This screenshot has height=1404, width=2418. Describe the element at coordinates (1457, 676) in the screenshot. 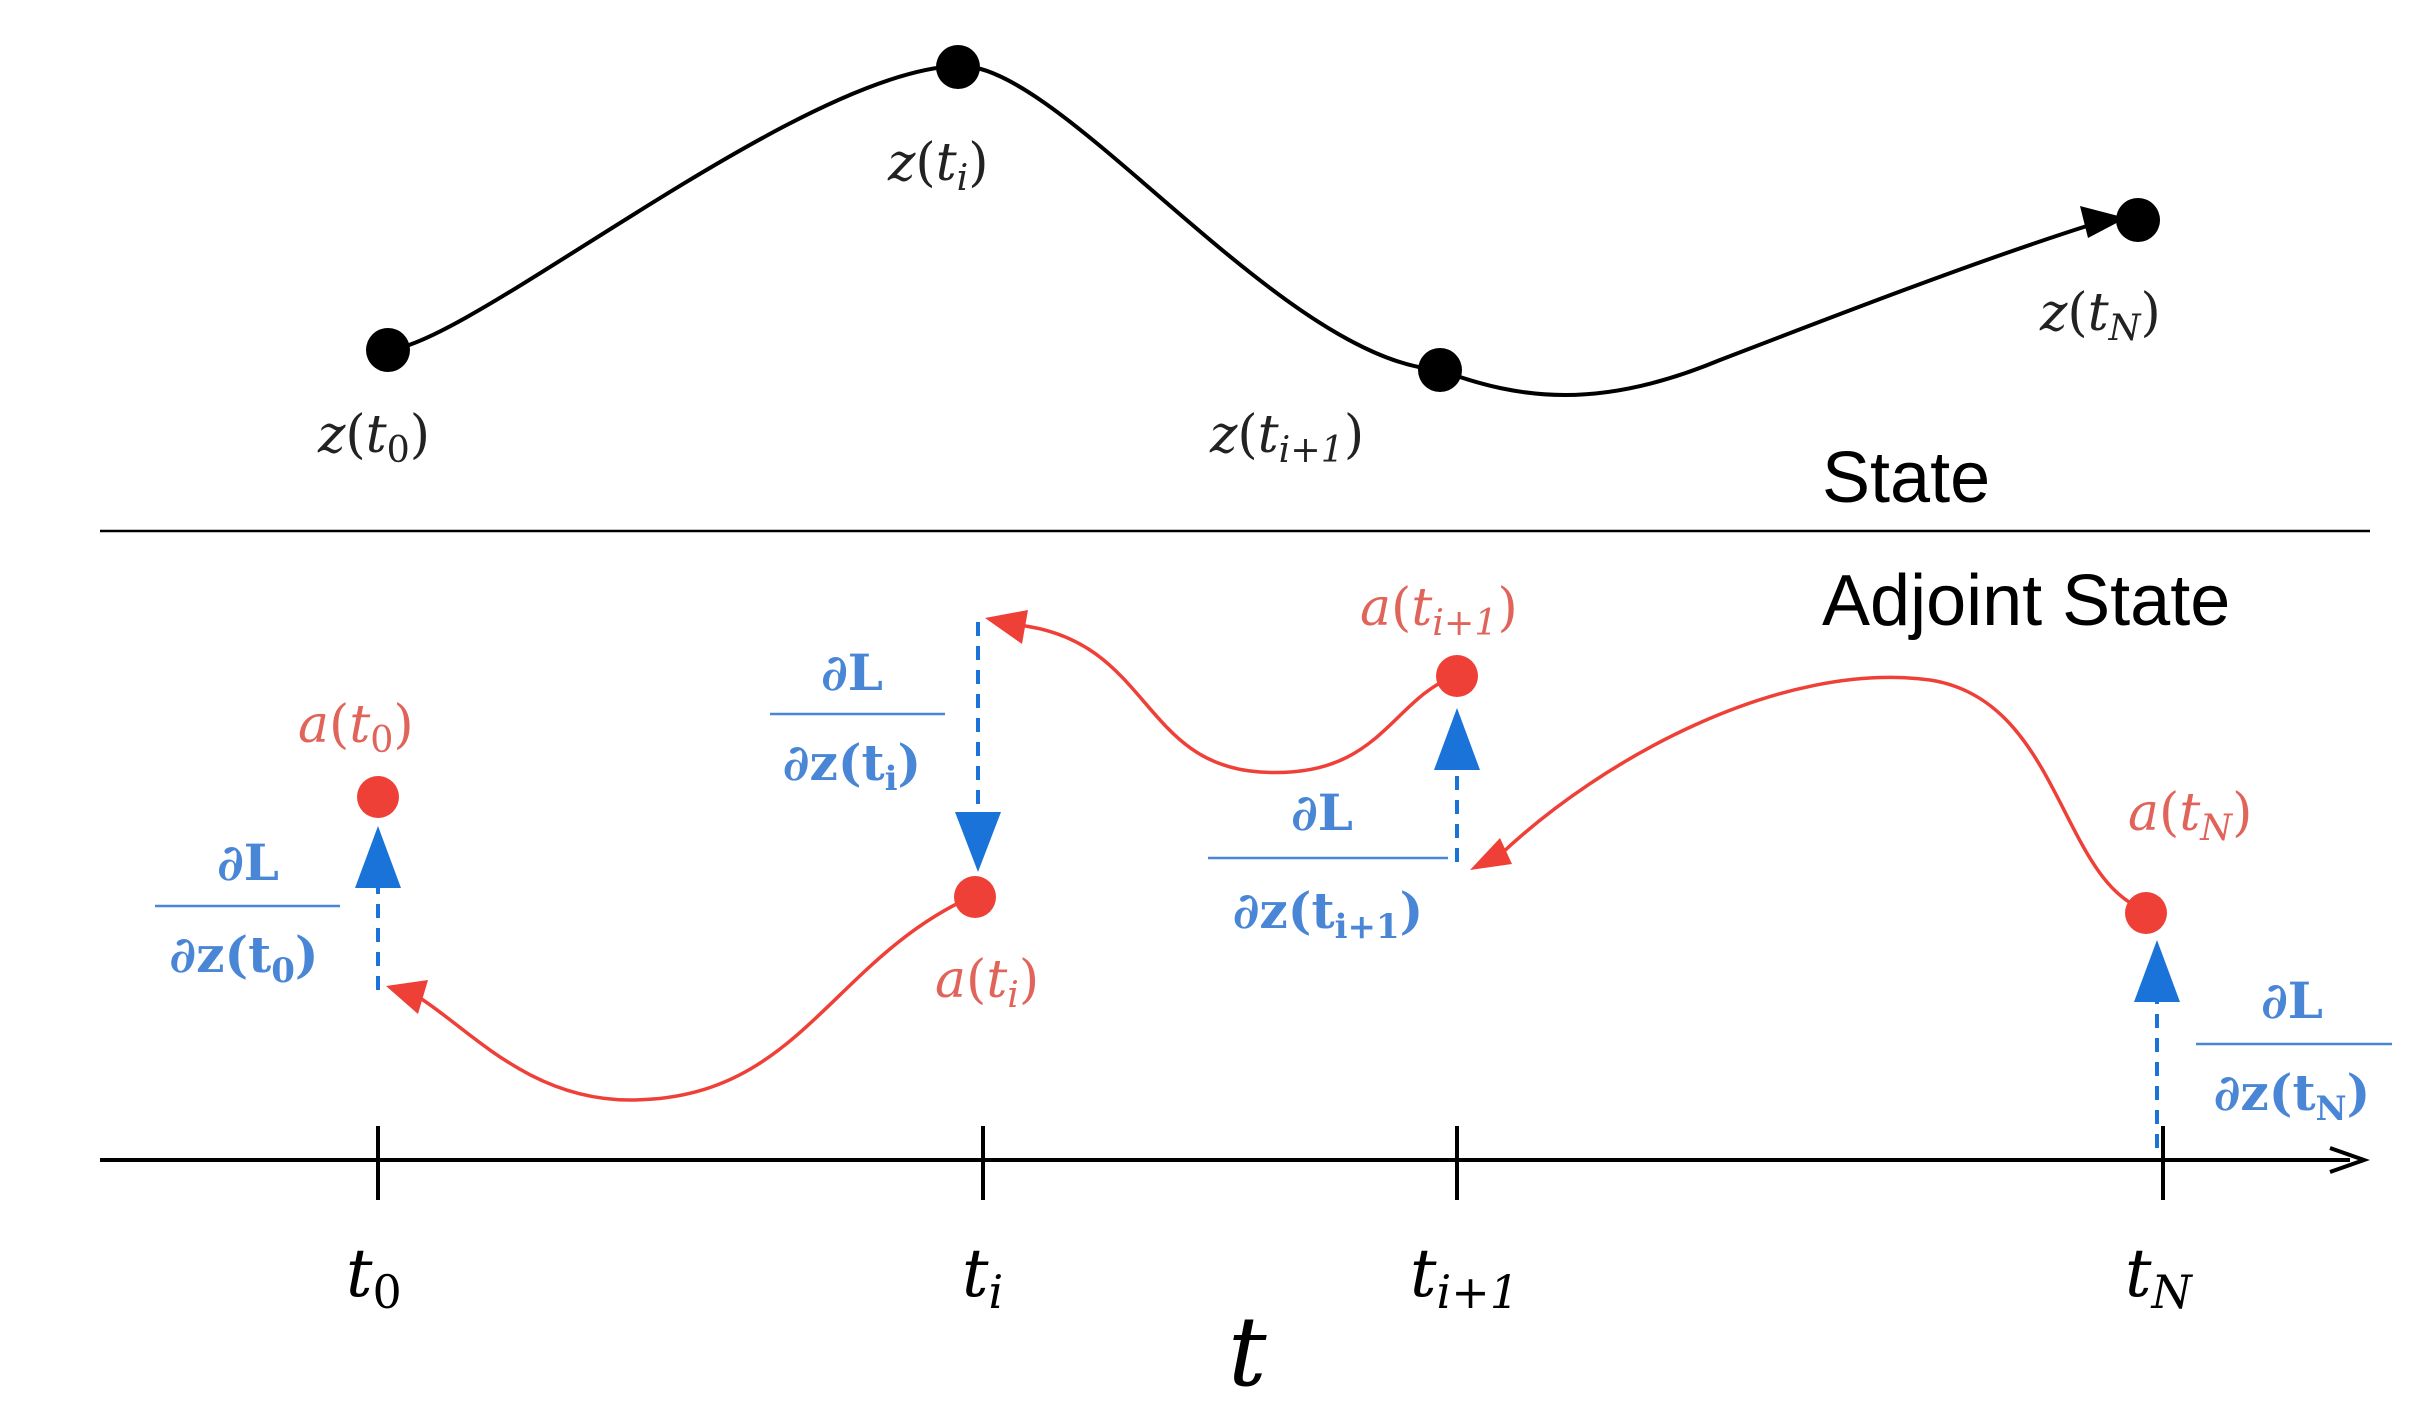

I see `adjoint-point-ti1` at that location.